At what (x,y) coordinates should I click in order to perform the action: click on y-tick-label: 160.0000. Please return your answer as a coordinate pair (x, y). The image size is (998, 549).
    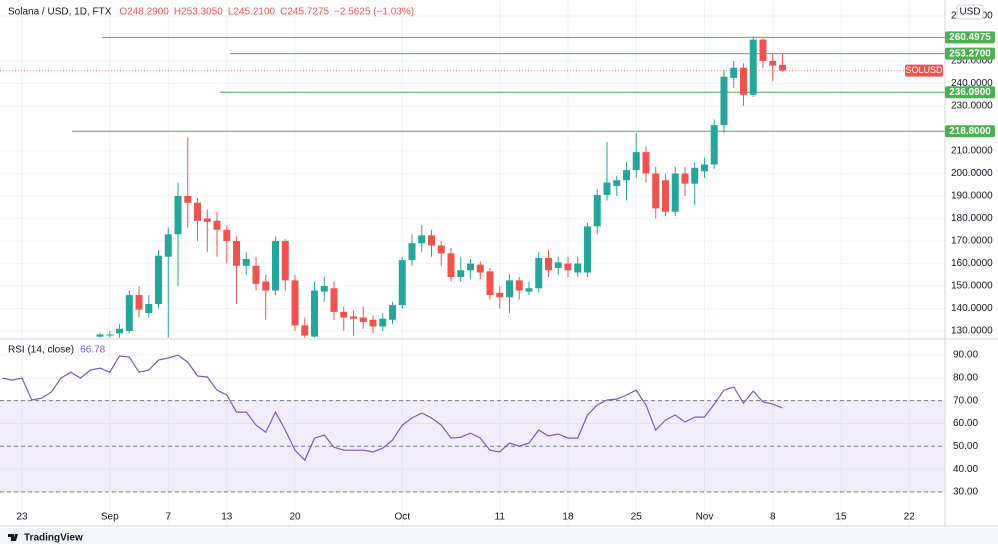
    Looking at the image, I should click on (972, 263).